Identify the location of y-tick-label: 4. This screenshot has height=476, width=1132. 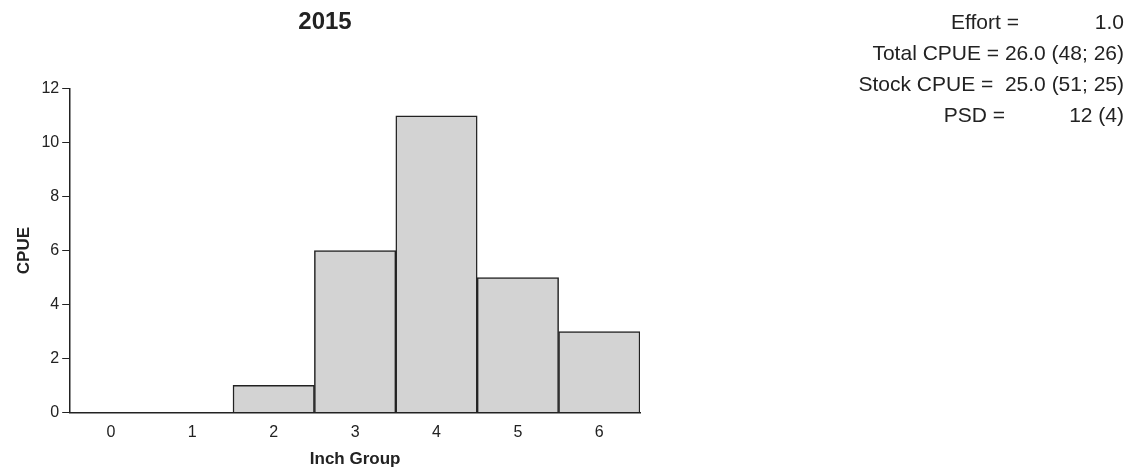
(55, 303).